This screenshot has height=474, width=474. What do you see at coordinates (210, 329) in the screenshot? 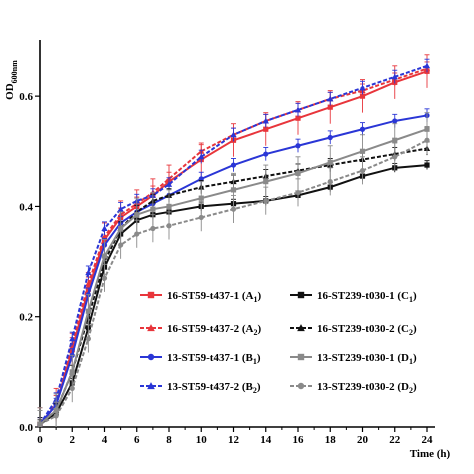
I see `legend-label-main: 16-ST59-t437-2 (A` at bounding box center [210, 329].